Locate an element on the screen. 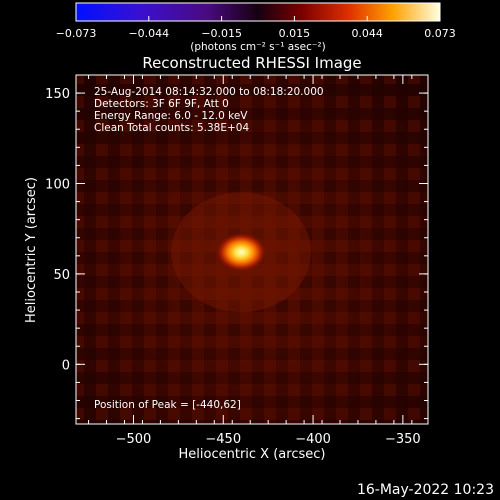 The width and height of the screenshot is (500, 500). y-tick-label: 150 is located at coordinates (57, 94).